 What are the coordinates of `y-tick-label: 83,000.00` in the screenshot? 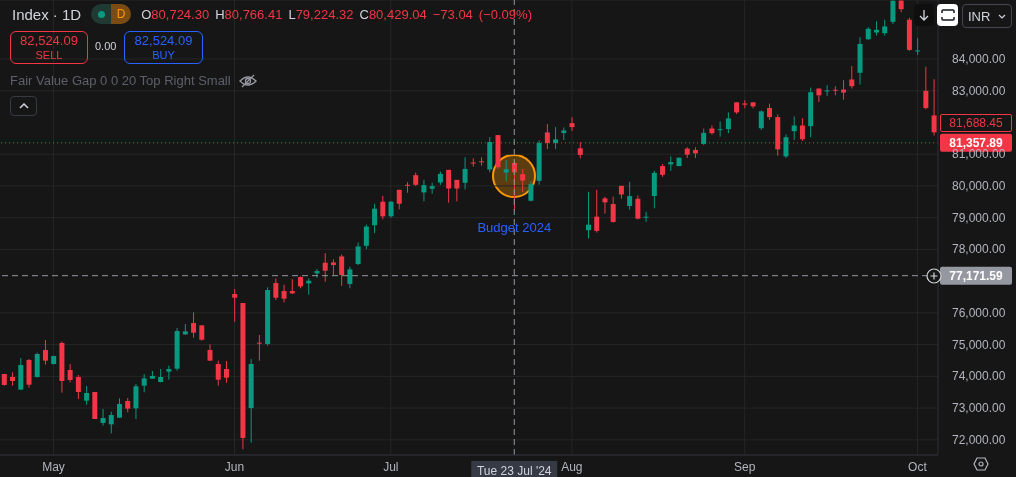 It's located at (979, 90).